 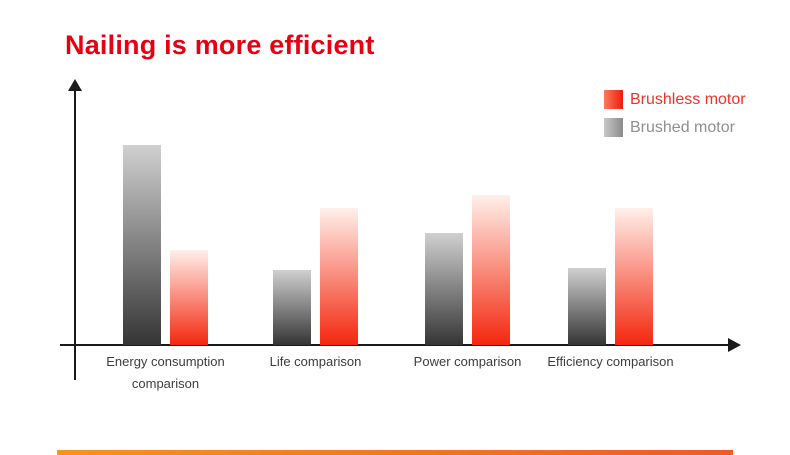 I want to click on y-axis-arrow-icon, so click(x=75, y=85).